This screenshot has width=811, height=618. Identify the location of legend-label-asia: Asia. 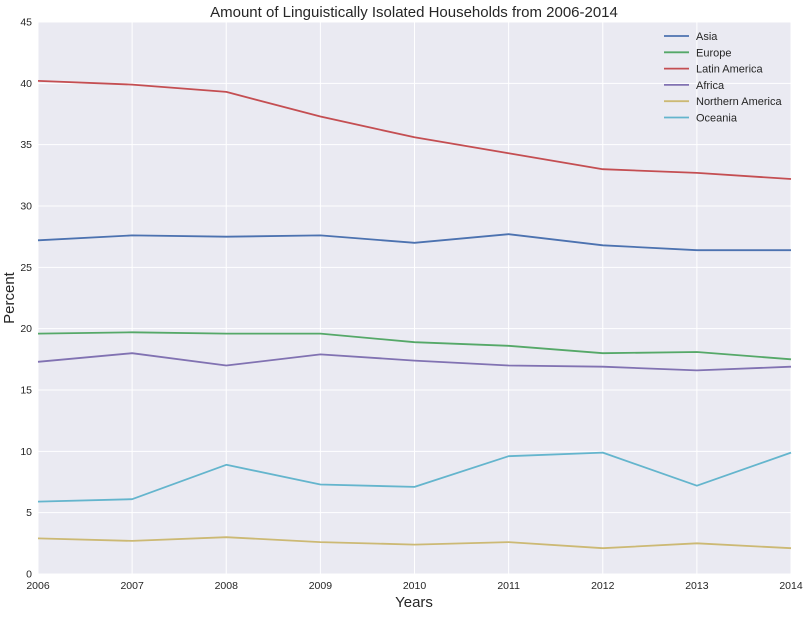
(707, 37).